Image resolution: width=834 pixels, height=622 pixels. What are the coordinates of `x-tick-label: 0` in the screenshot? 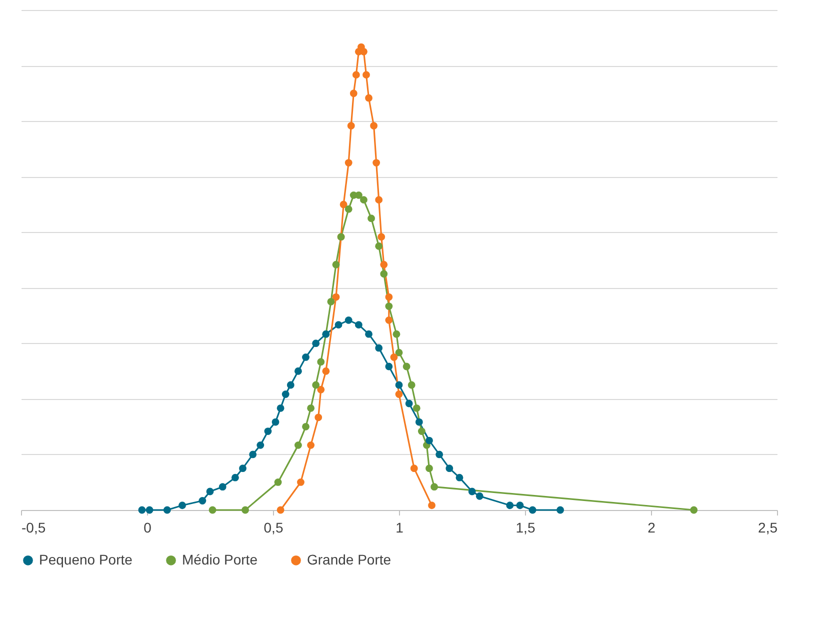 It's located at (148, 528).